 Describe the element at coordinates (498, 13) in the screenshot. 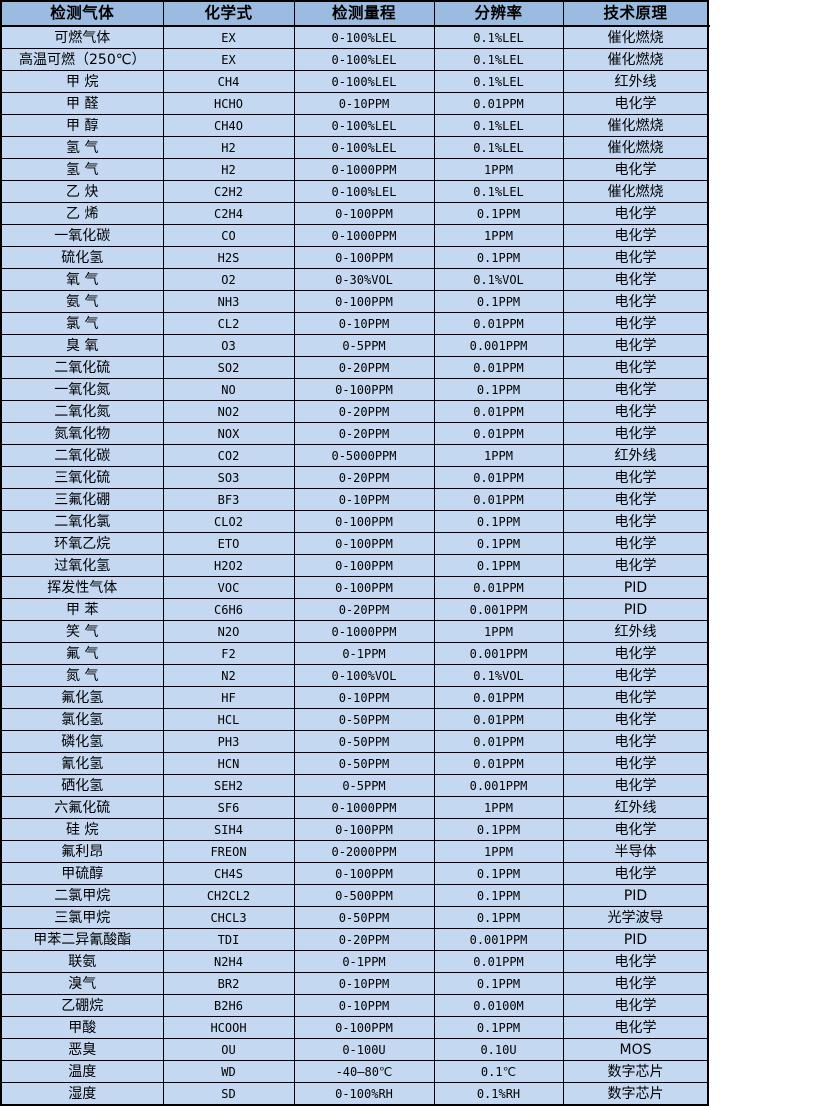

I see `column-header-resolution: 分辨率` at that location.